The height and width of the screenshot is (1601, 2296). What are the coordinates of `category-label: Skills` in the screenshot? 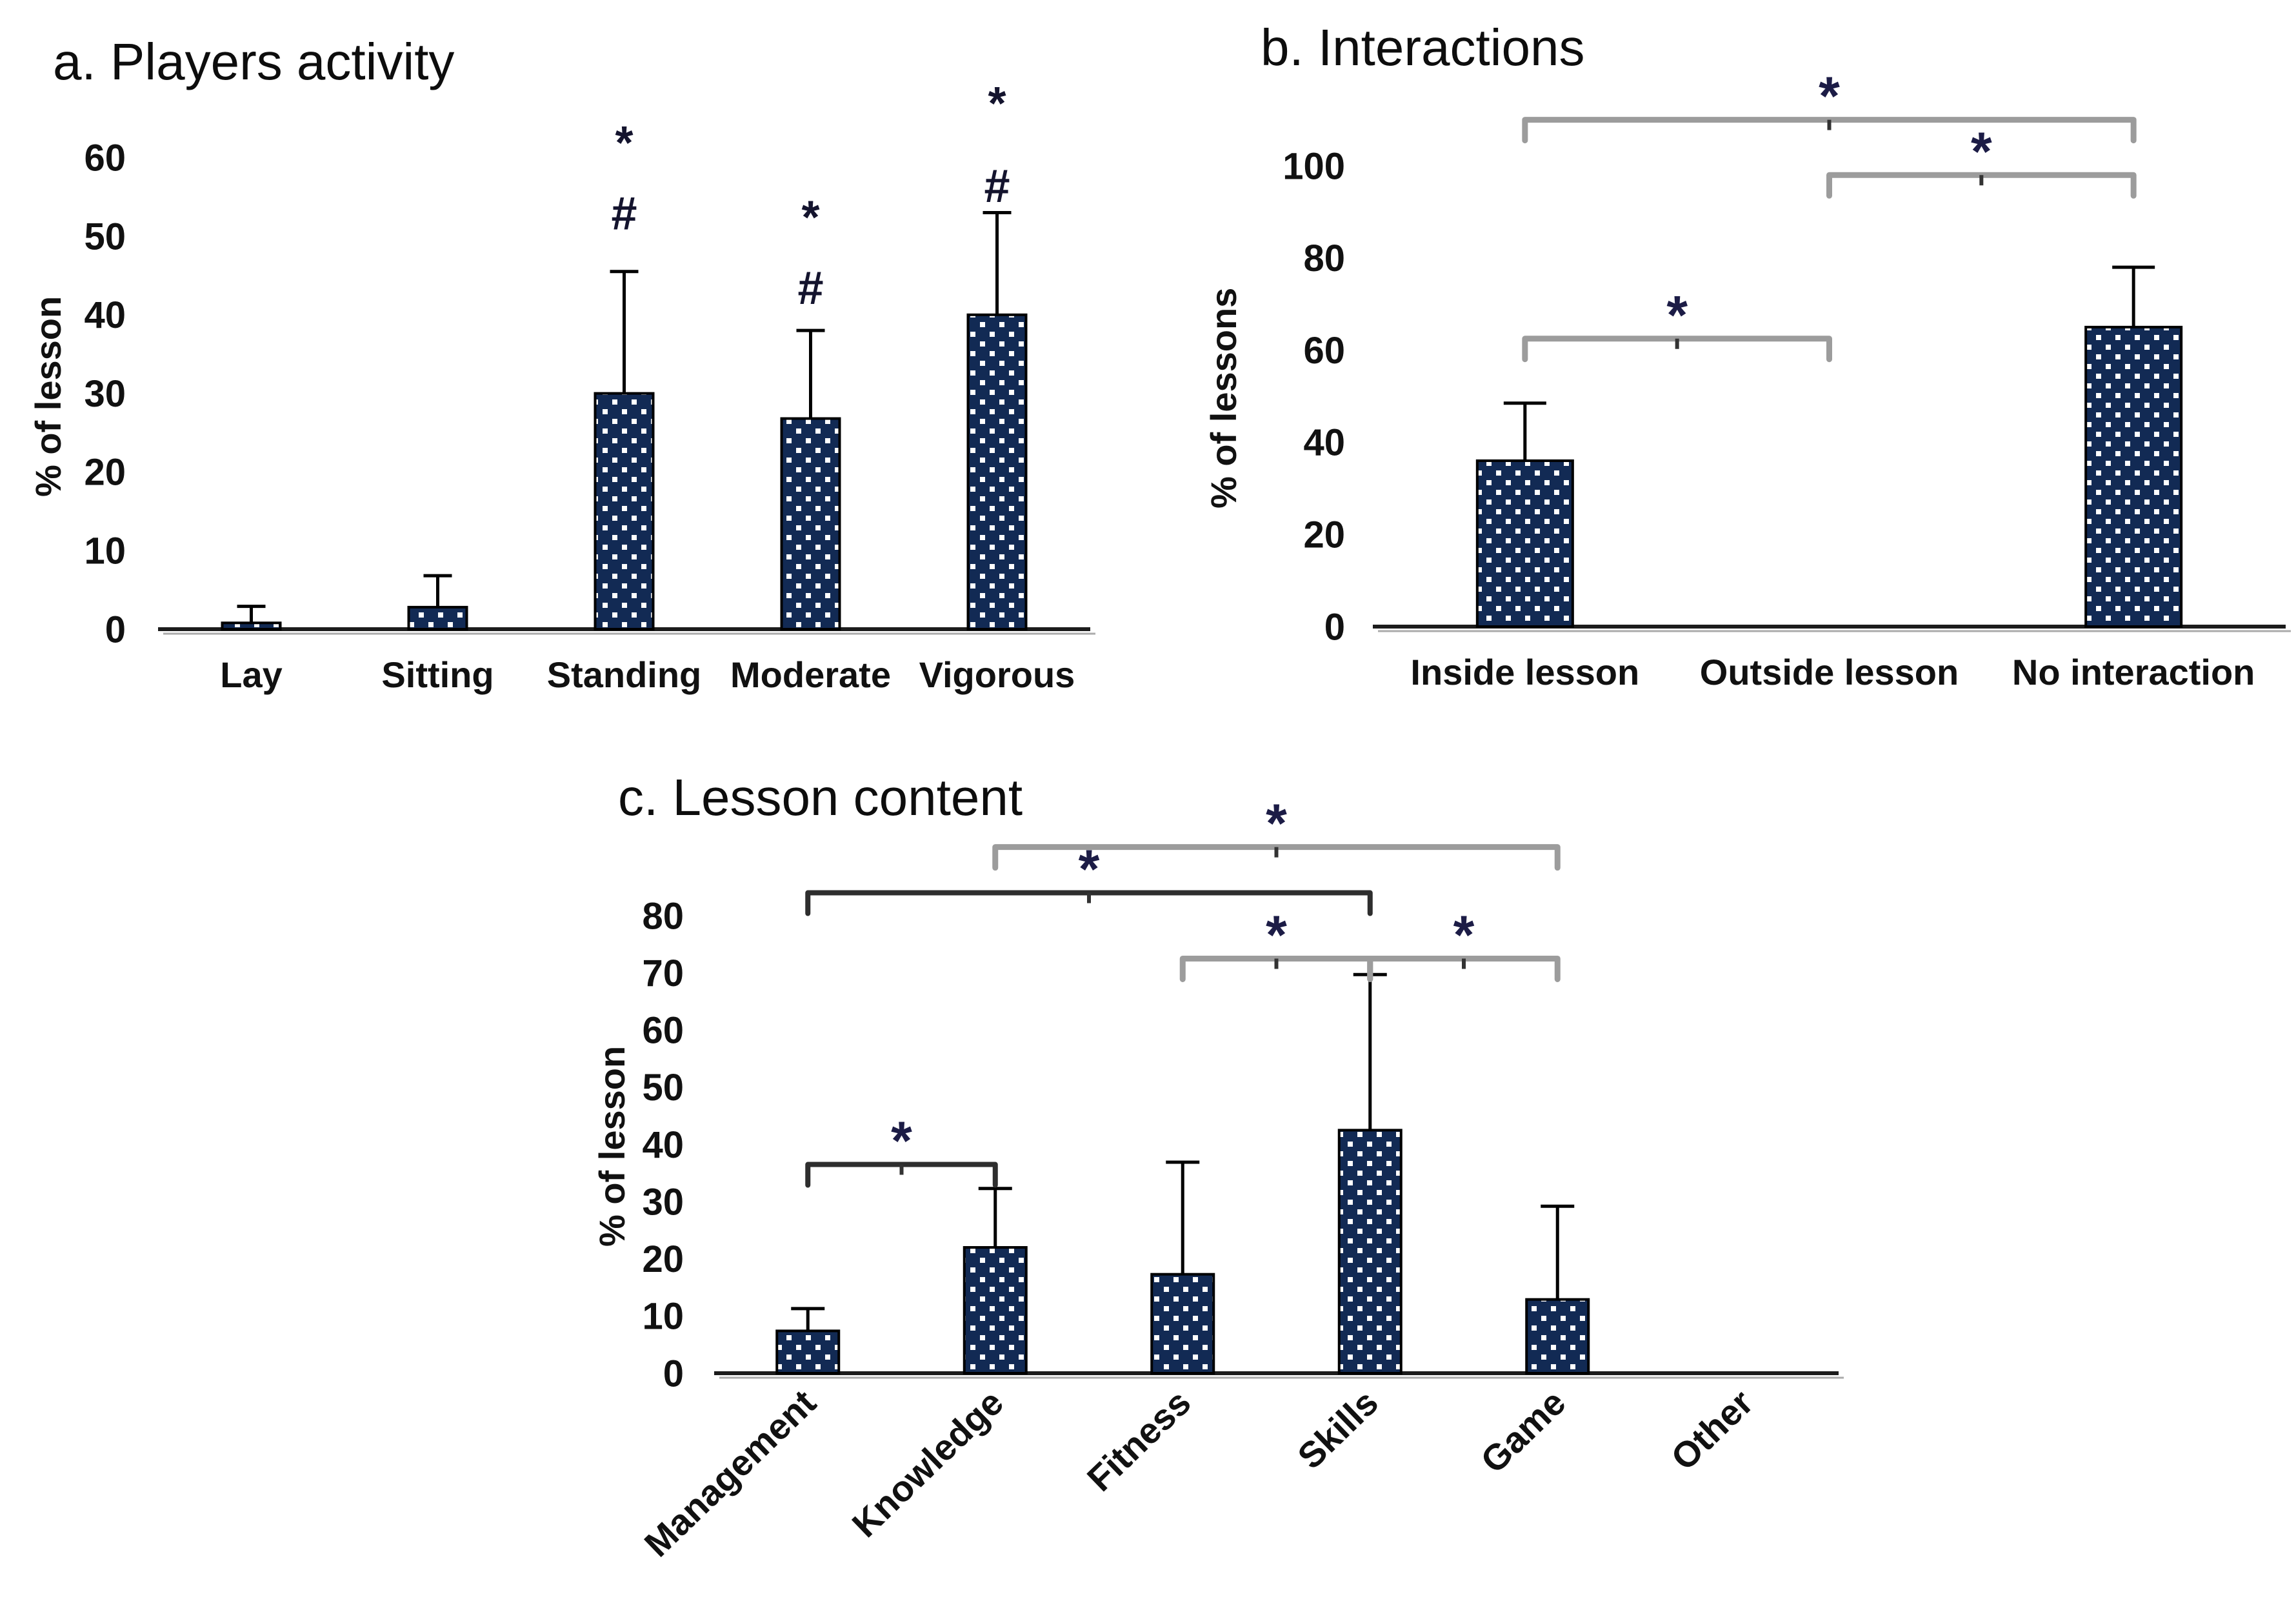 It's located at (1338, 1429).